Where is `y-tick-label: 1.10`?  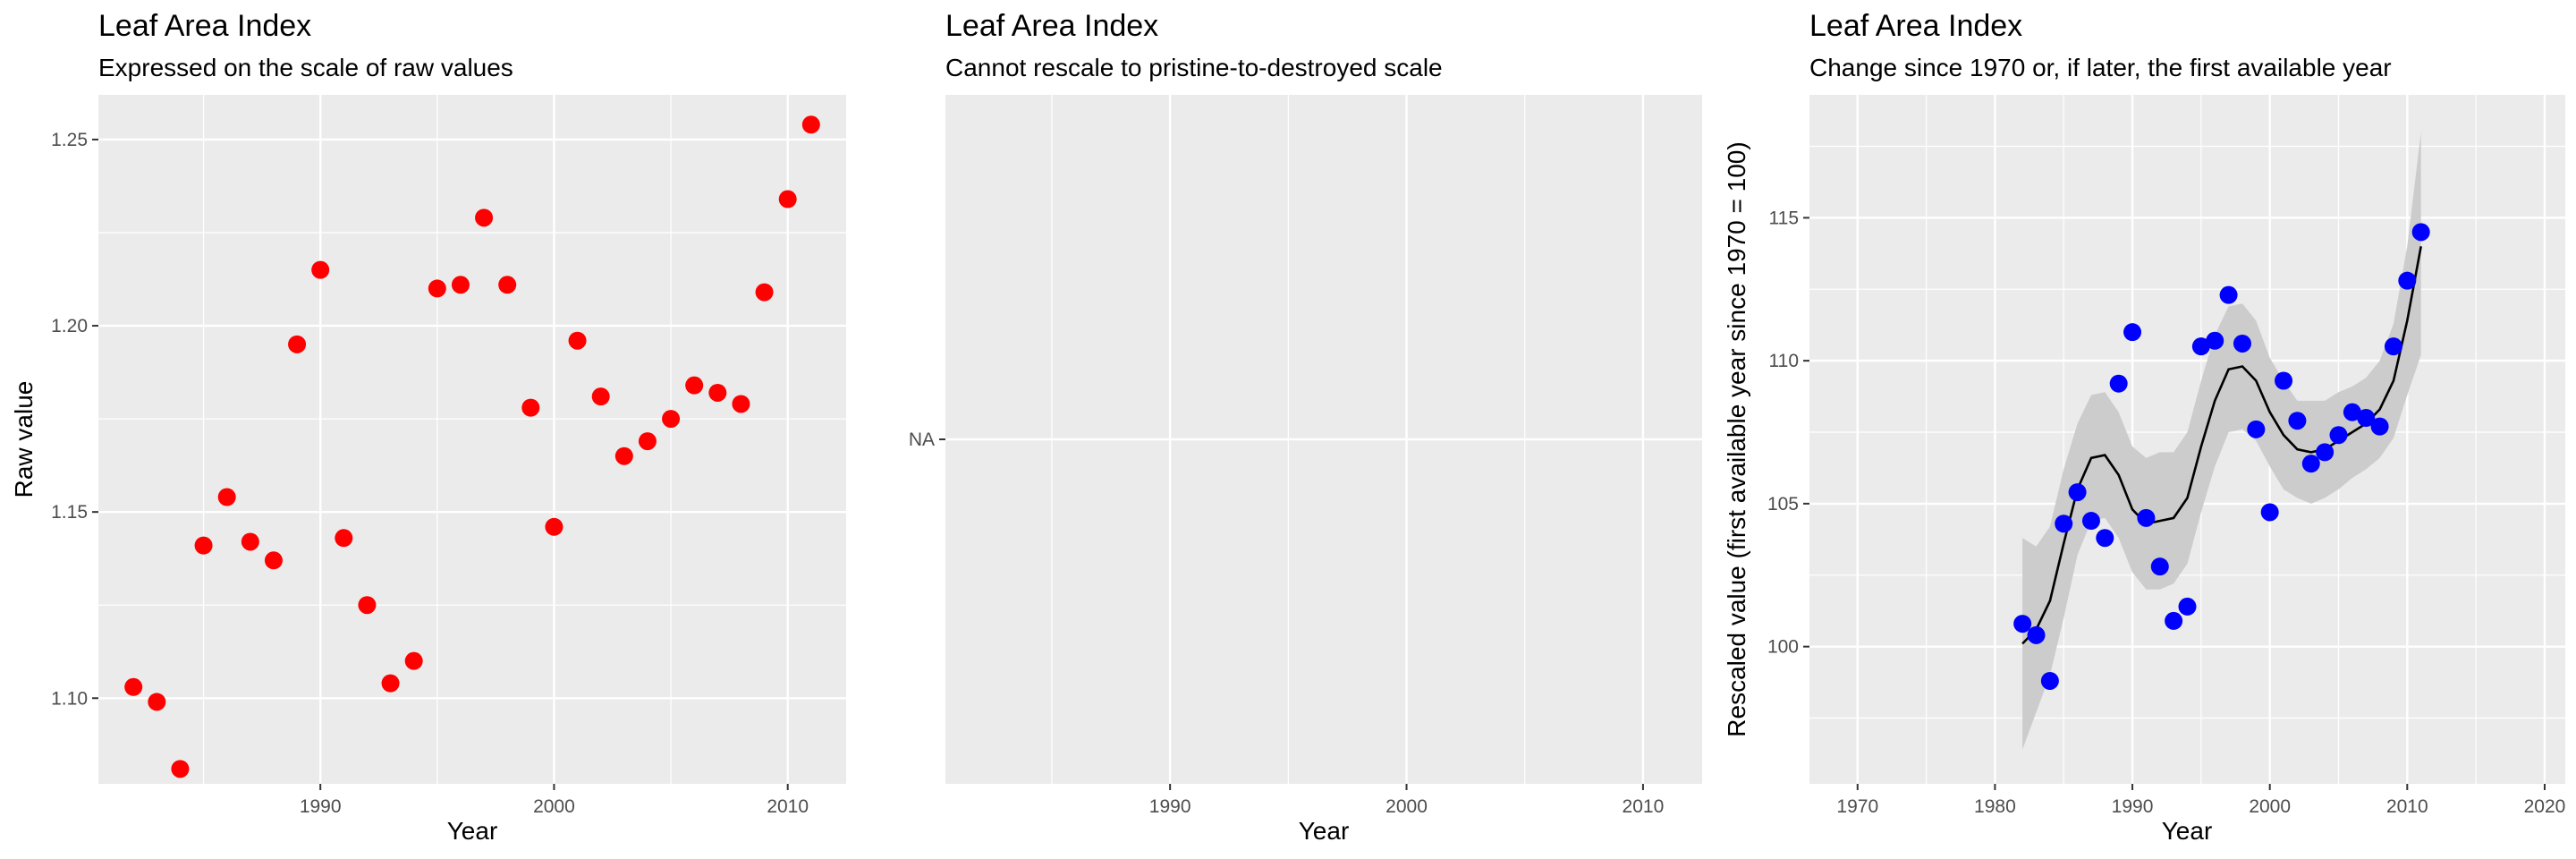
y-tick-label: 1.10 is located at coordinates (69, 698).